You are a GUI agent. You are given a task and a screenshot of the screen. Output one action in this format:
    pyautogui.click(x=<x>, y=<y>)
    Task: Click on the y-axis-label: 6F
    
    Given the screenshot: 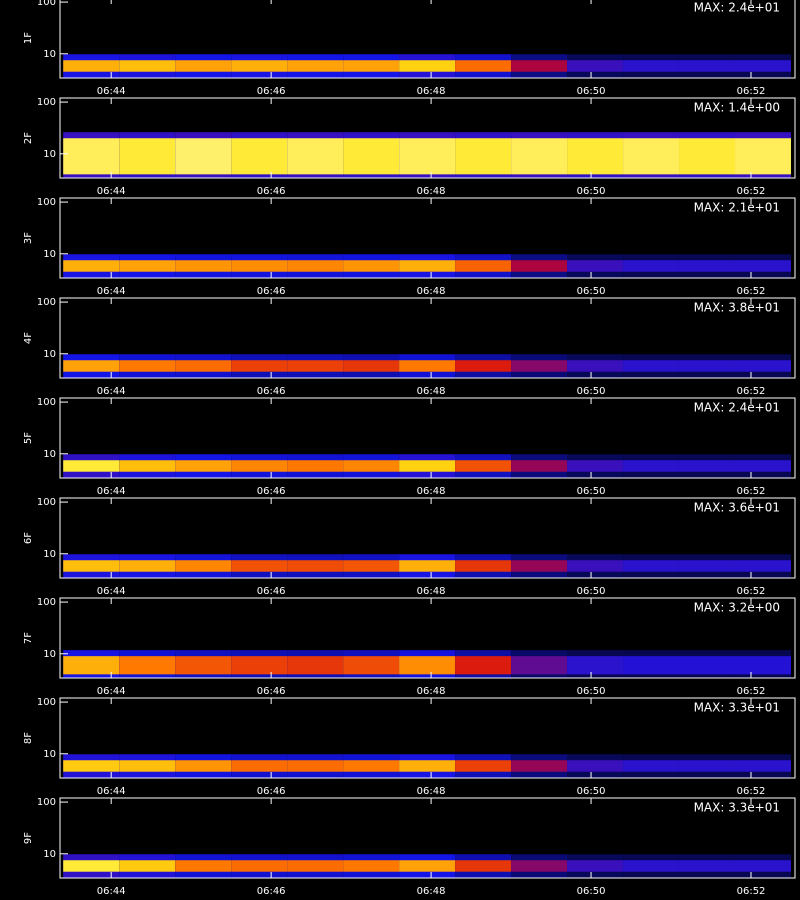 What is the action you would take?
    pyautogui.click(x=28, y=538)
    